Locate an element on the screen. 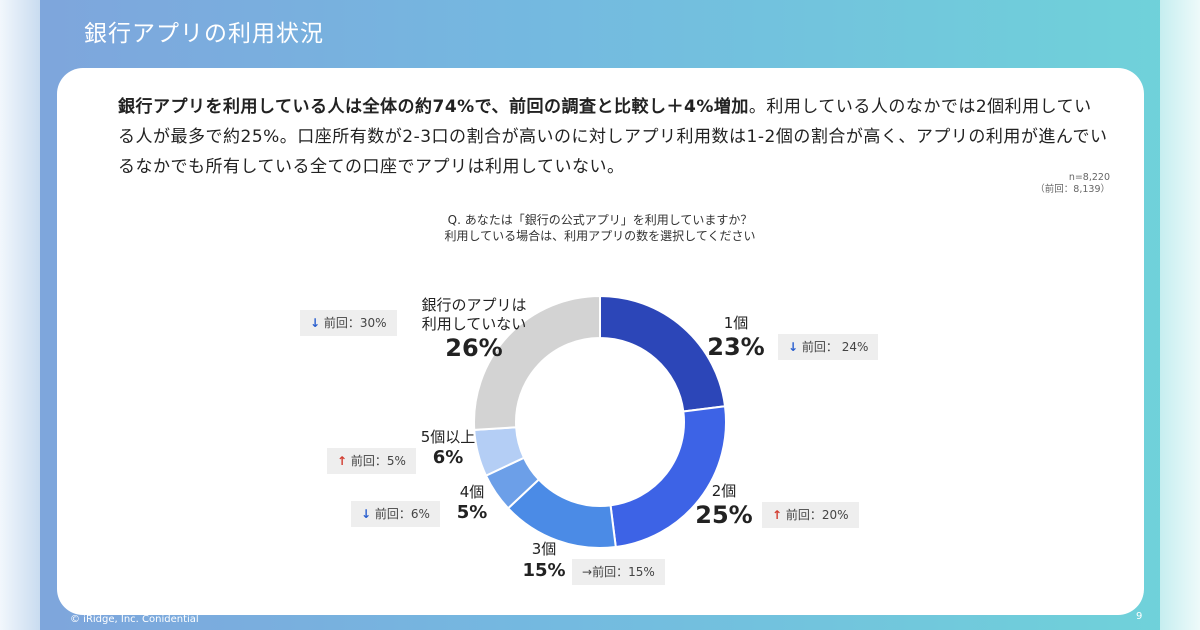  prev-box-none: ↓ 前回：30% is located at coordinates (348, 323).